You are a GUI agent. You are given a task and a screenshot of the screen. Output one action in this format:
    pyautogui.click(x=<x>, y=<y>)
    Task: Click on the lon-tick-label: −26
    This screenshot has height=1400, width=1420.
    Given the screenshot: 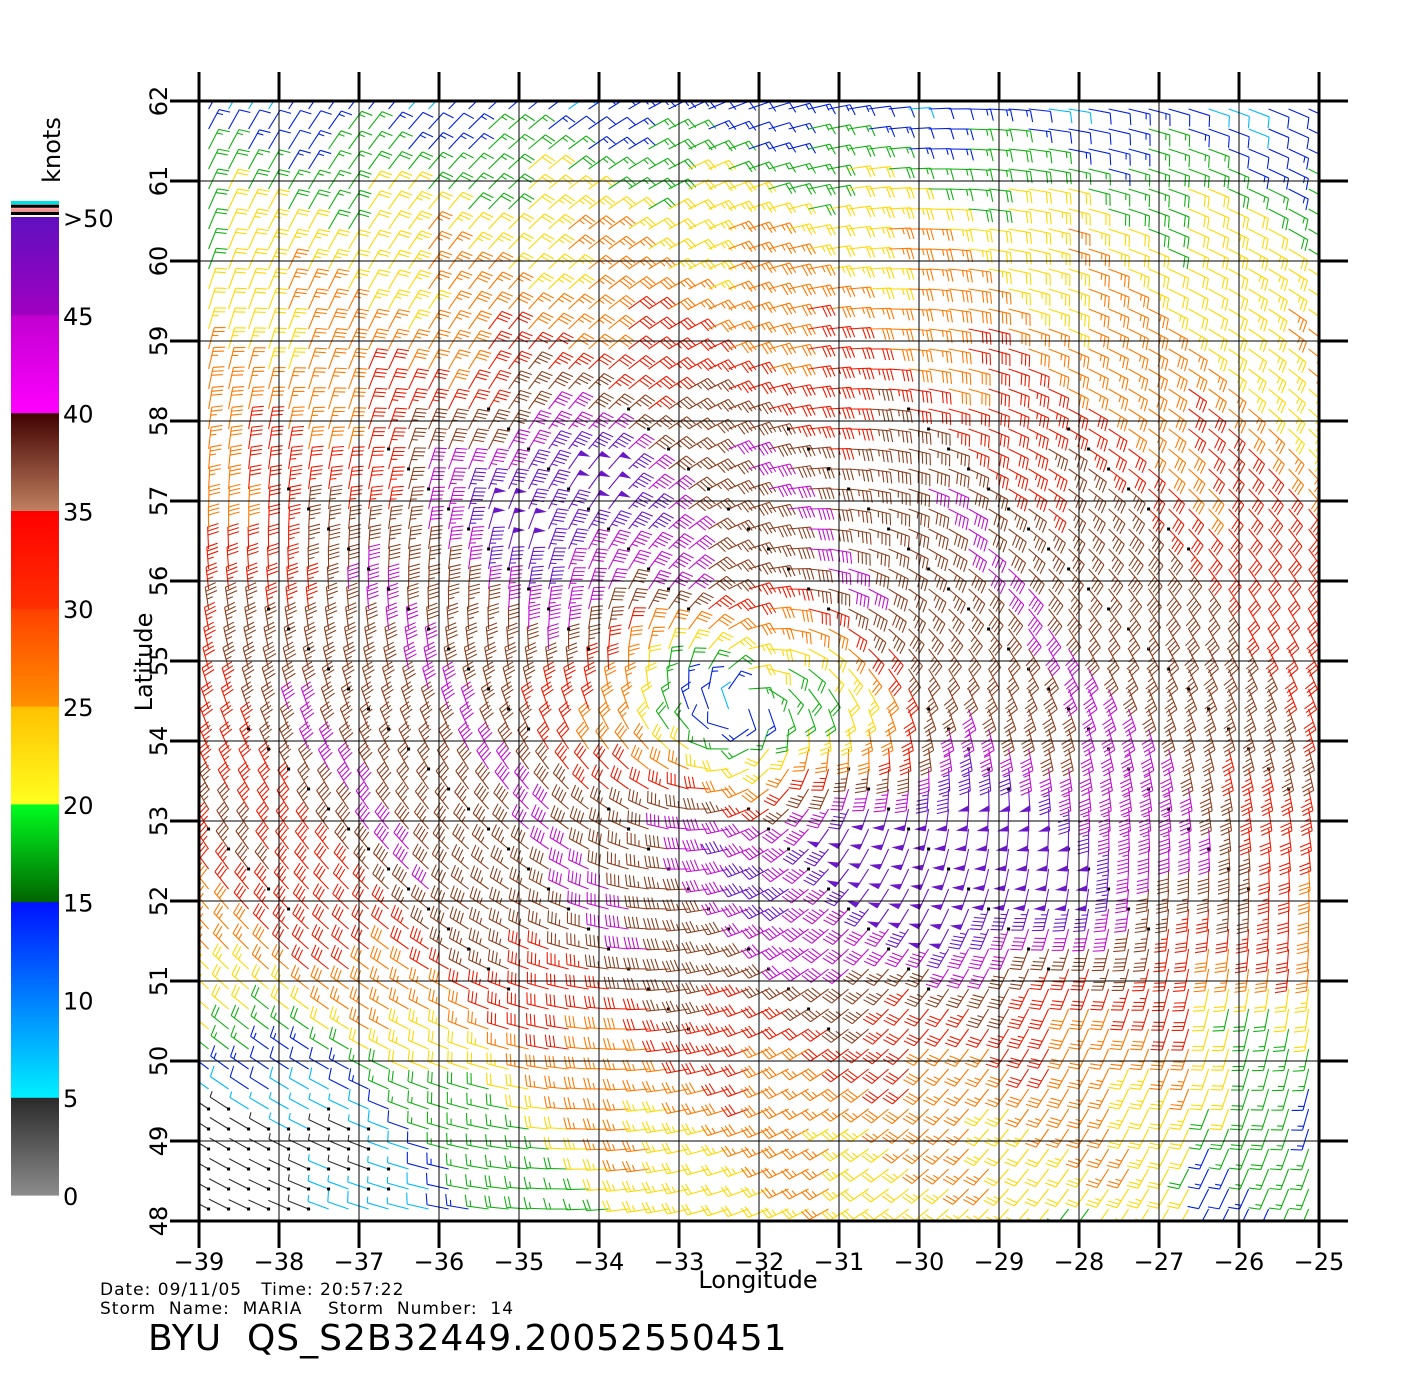 What is the action you would take?
    pyautogui.click(x=1239, y=1262)
    